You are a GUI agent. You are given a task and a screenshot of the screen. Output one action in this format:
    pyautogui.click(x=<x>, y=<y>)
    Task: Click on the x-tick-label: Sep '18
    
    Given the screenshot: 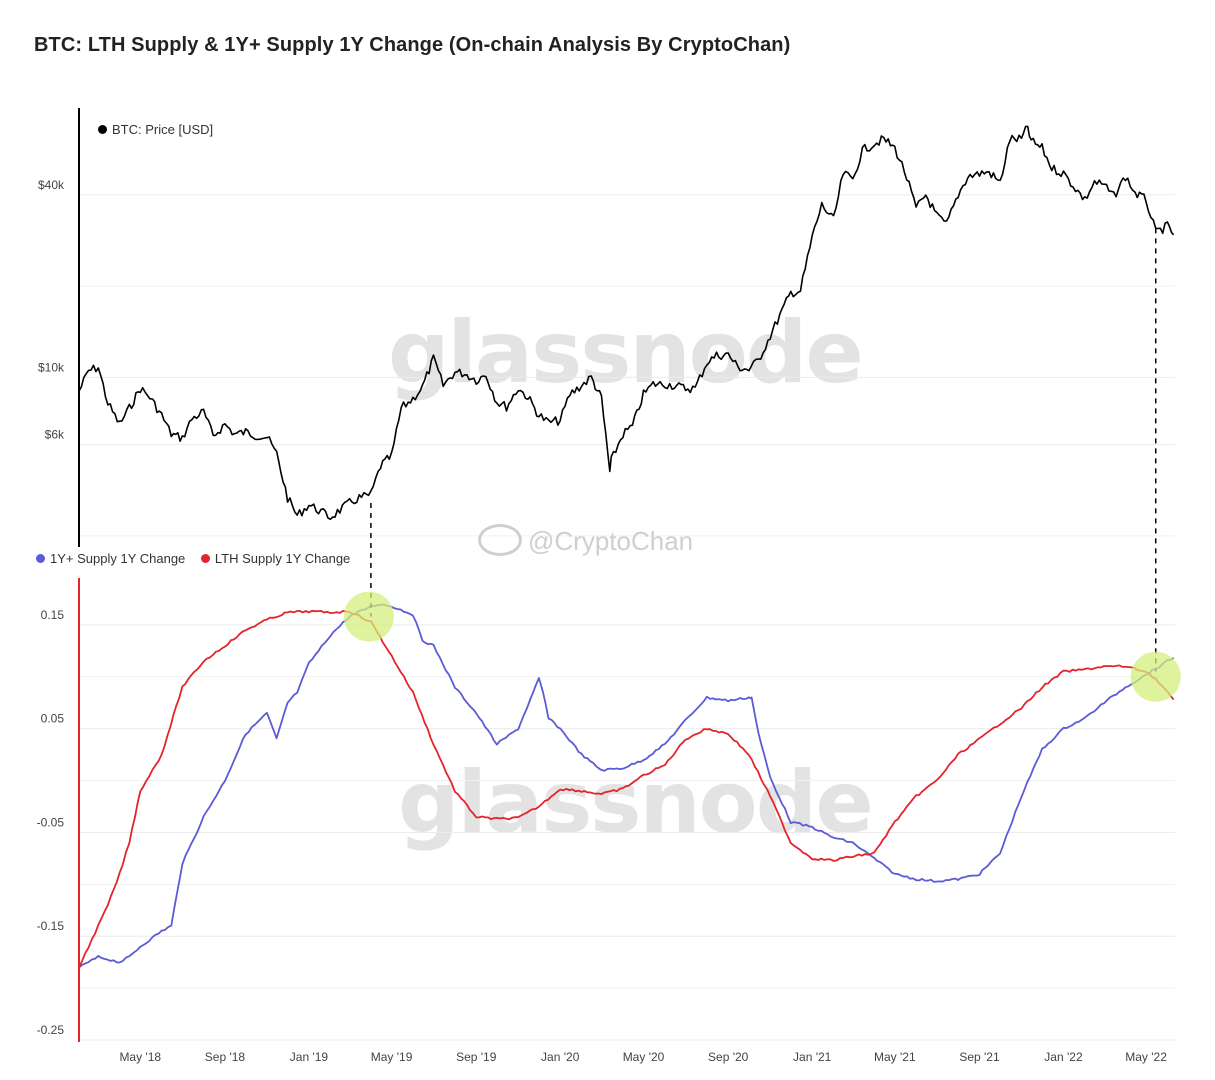 What is the action you would take?
    pyautogui.click(x=225, y=1057)
    